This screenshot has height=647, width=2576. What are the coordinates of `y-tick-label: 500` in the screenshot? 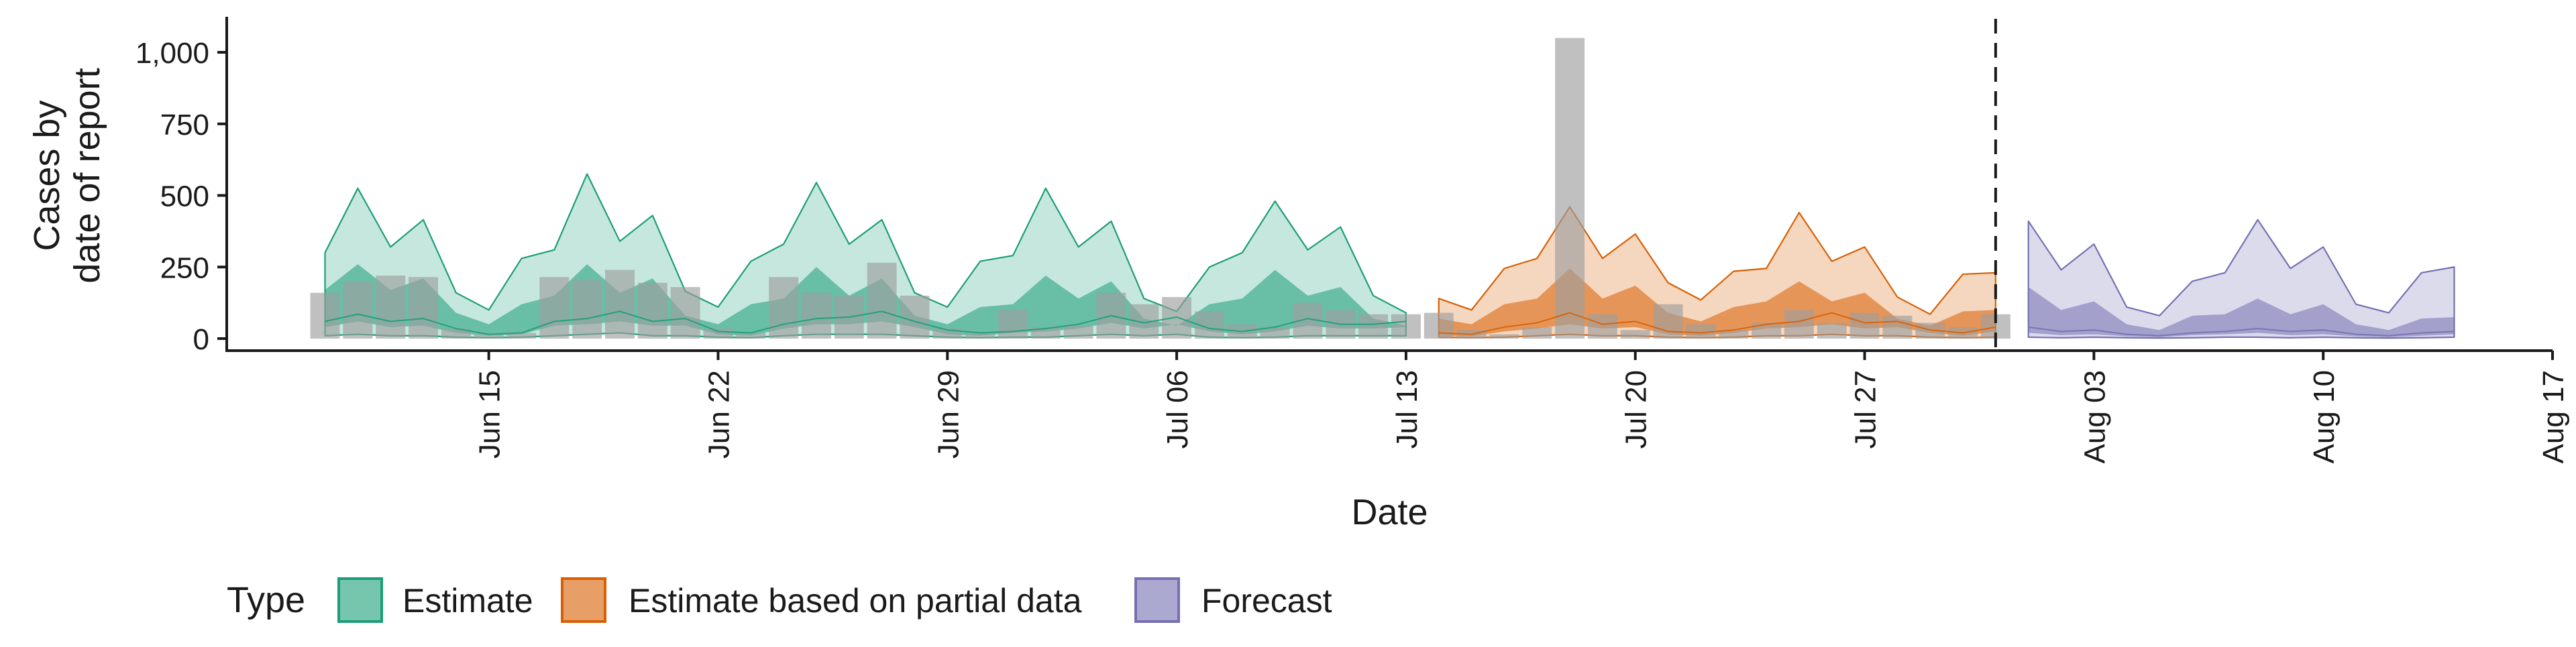 It's located at (184, 197).